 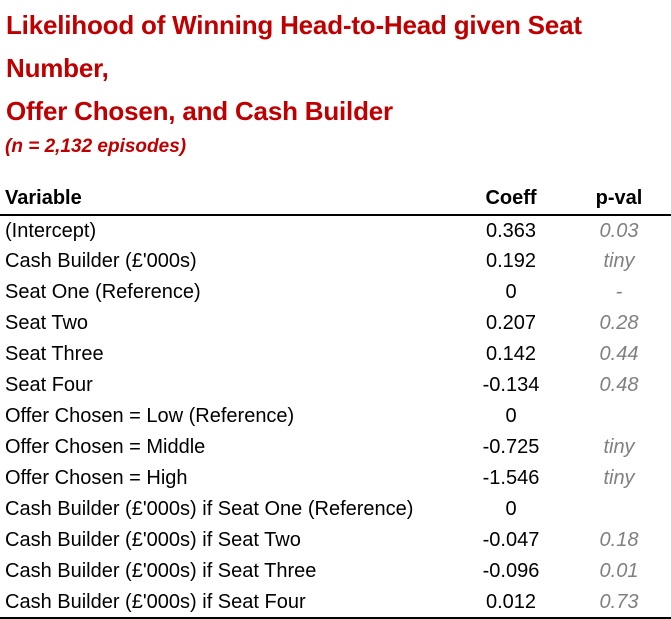 What do you see at coordinates (619, 354) in the screenshot?
I see `pval-cell: 0.44` at bounding box center [619, 354].